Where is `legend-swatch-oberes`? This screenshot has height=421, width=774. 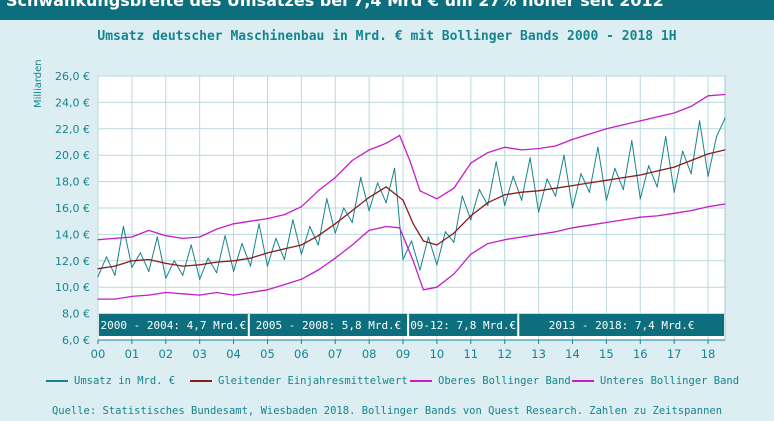 legend-swatch-oberes is located at coordinates (421, 381).